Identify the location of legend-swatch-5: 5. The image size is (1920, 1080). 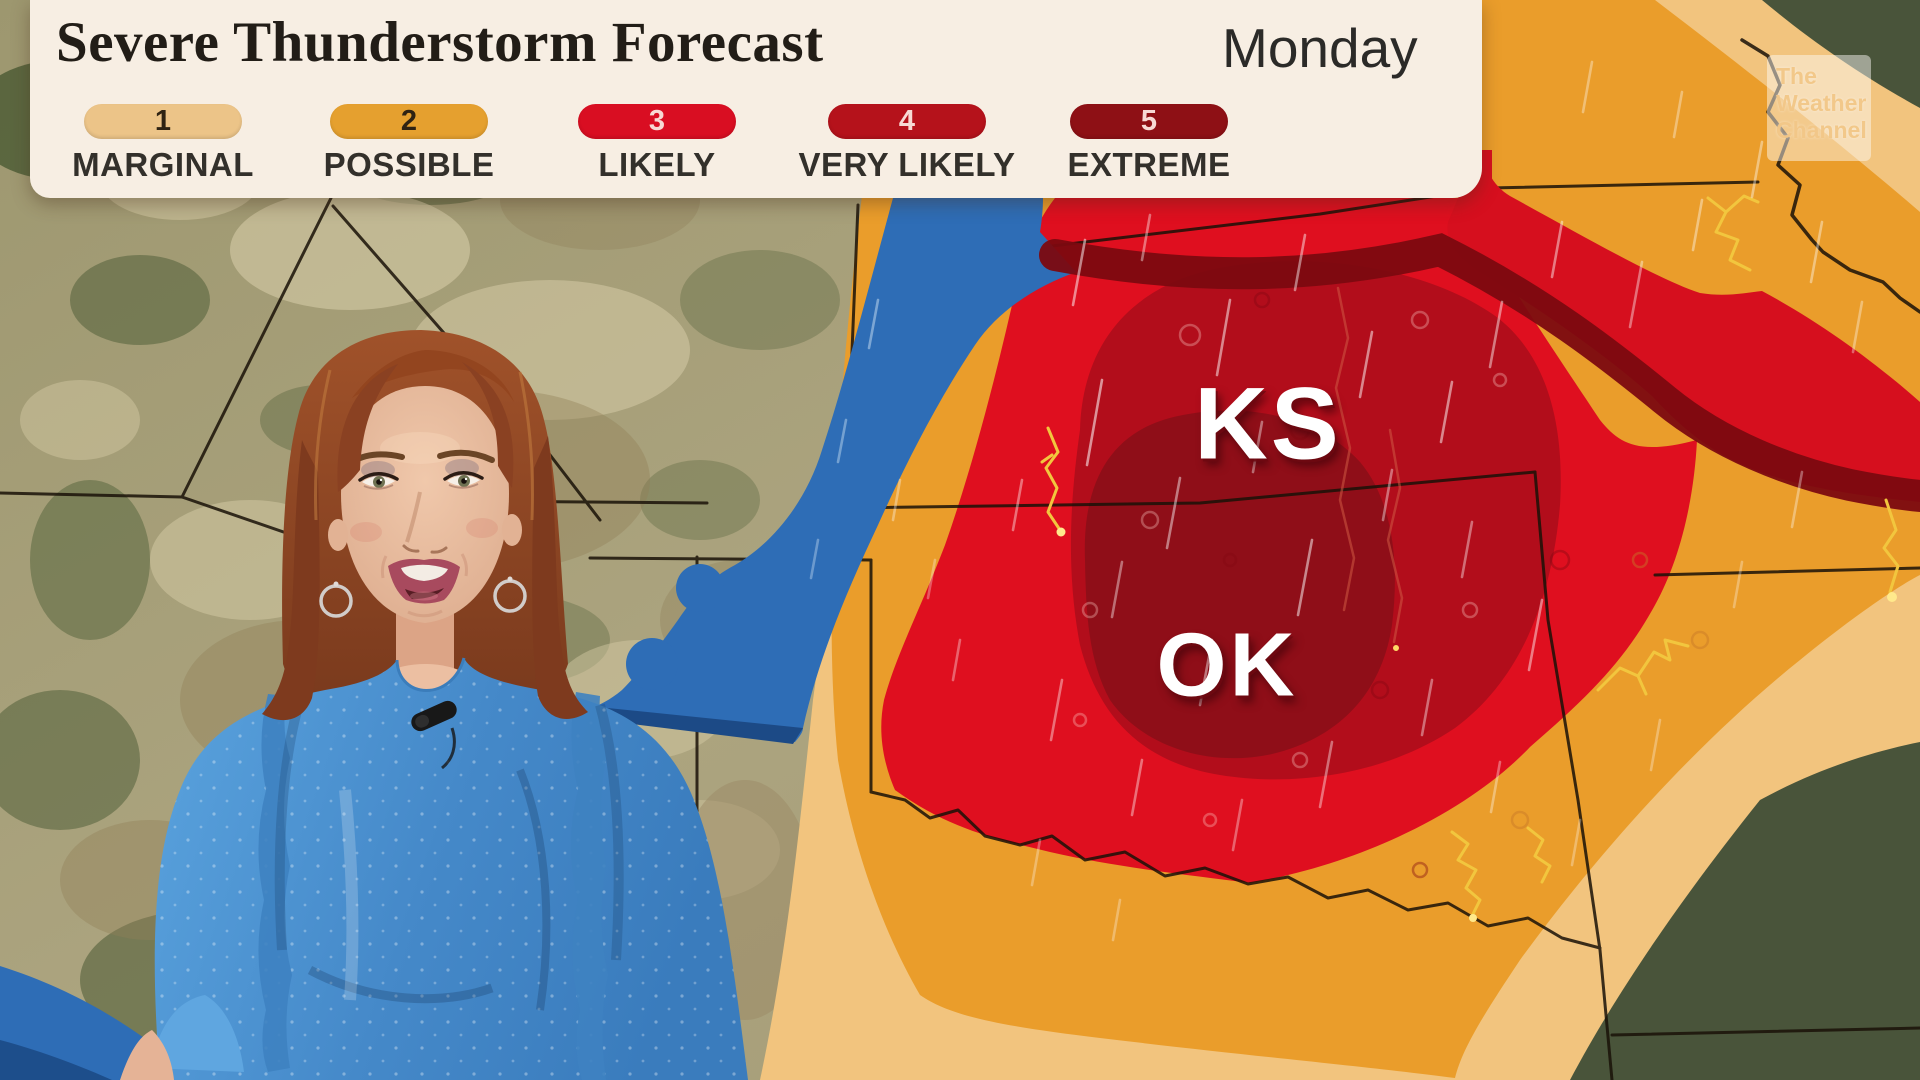
(1149, 121).